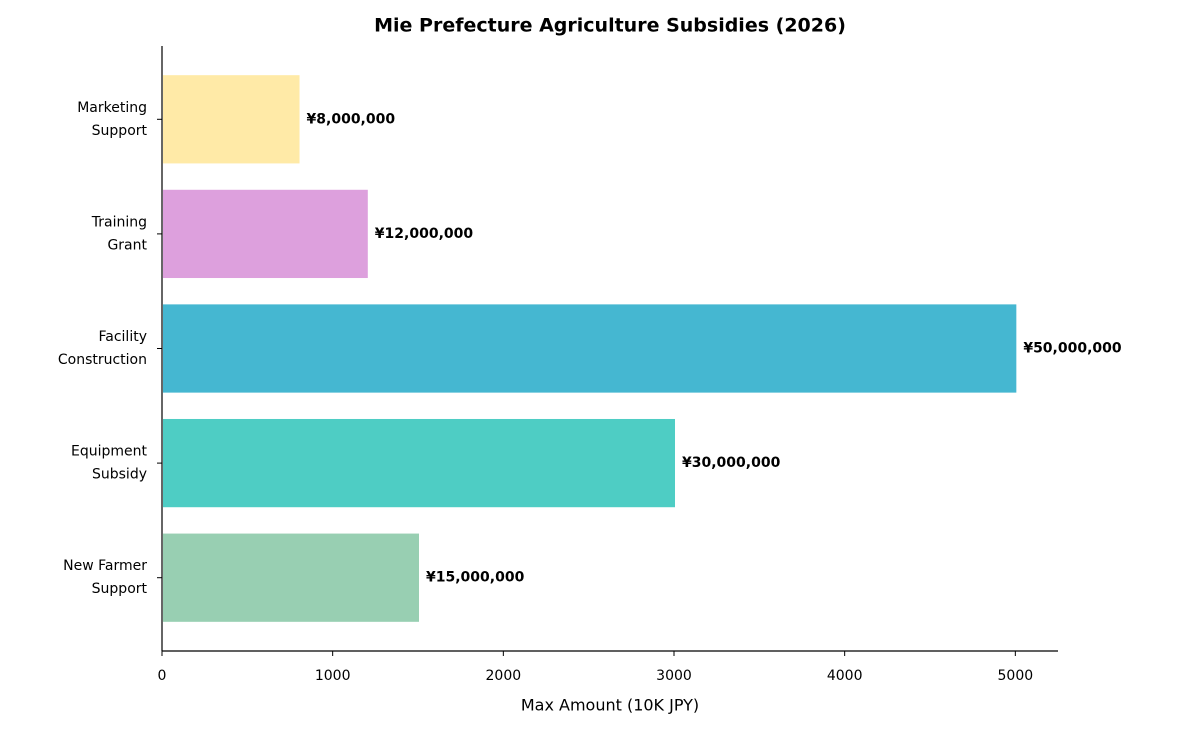 This screenshot has height=733, width=1186. What do you see at coordinates (475, 578) in the screenshot?
I see `value-label: ¥15,000,000` at bounding box center [475, 578].